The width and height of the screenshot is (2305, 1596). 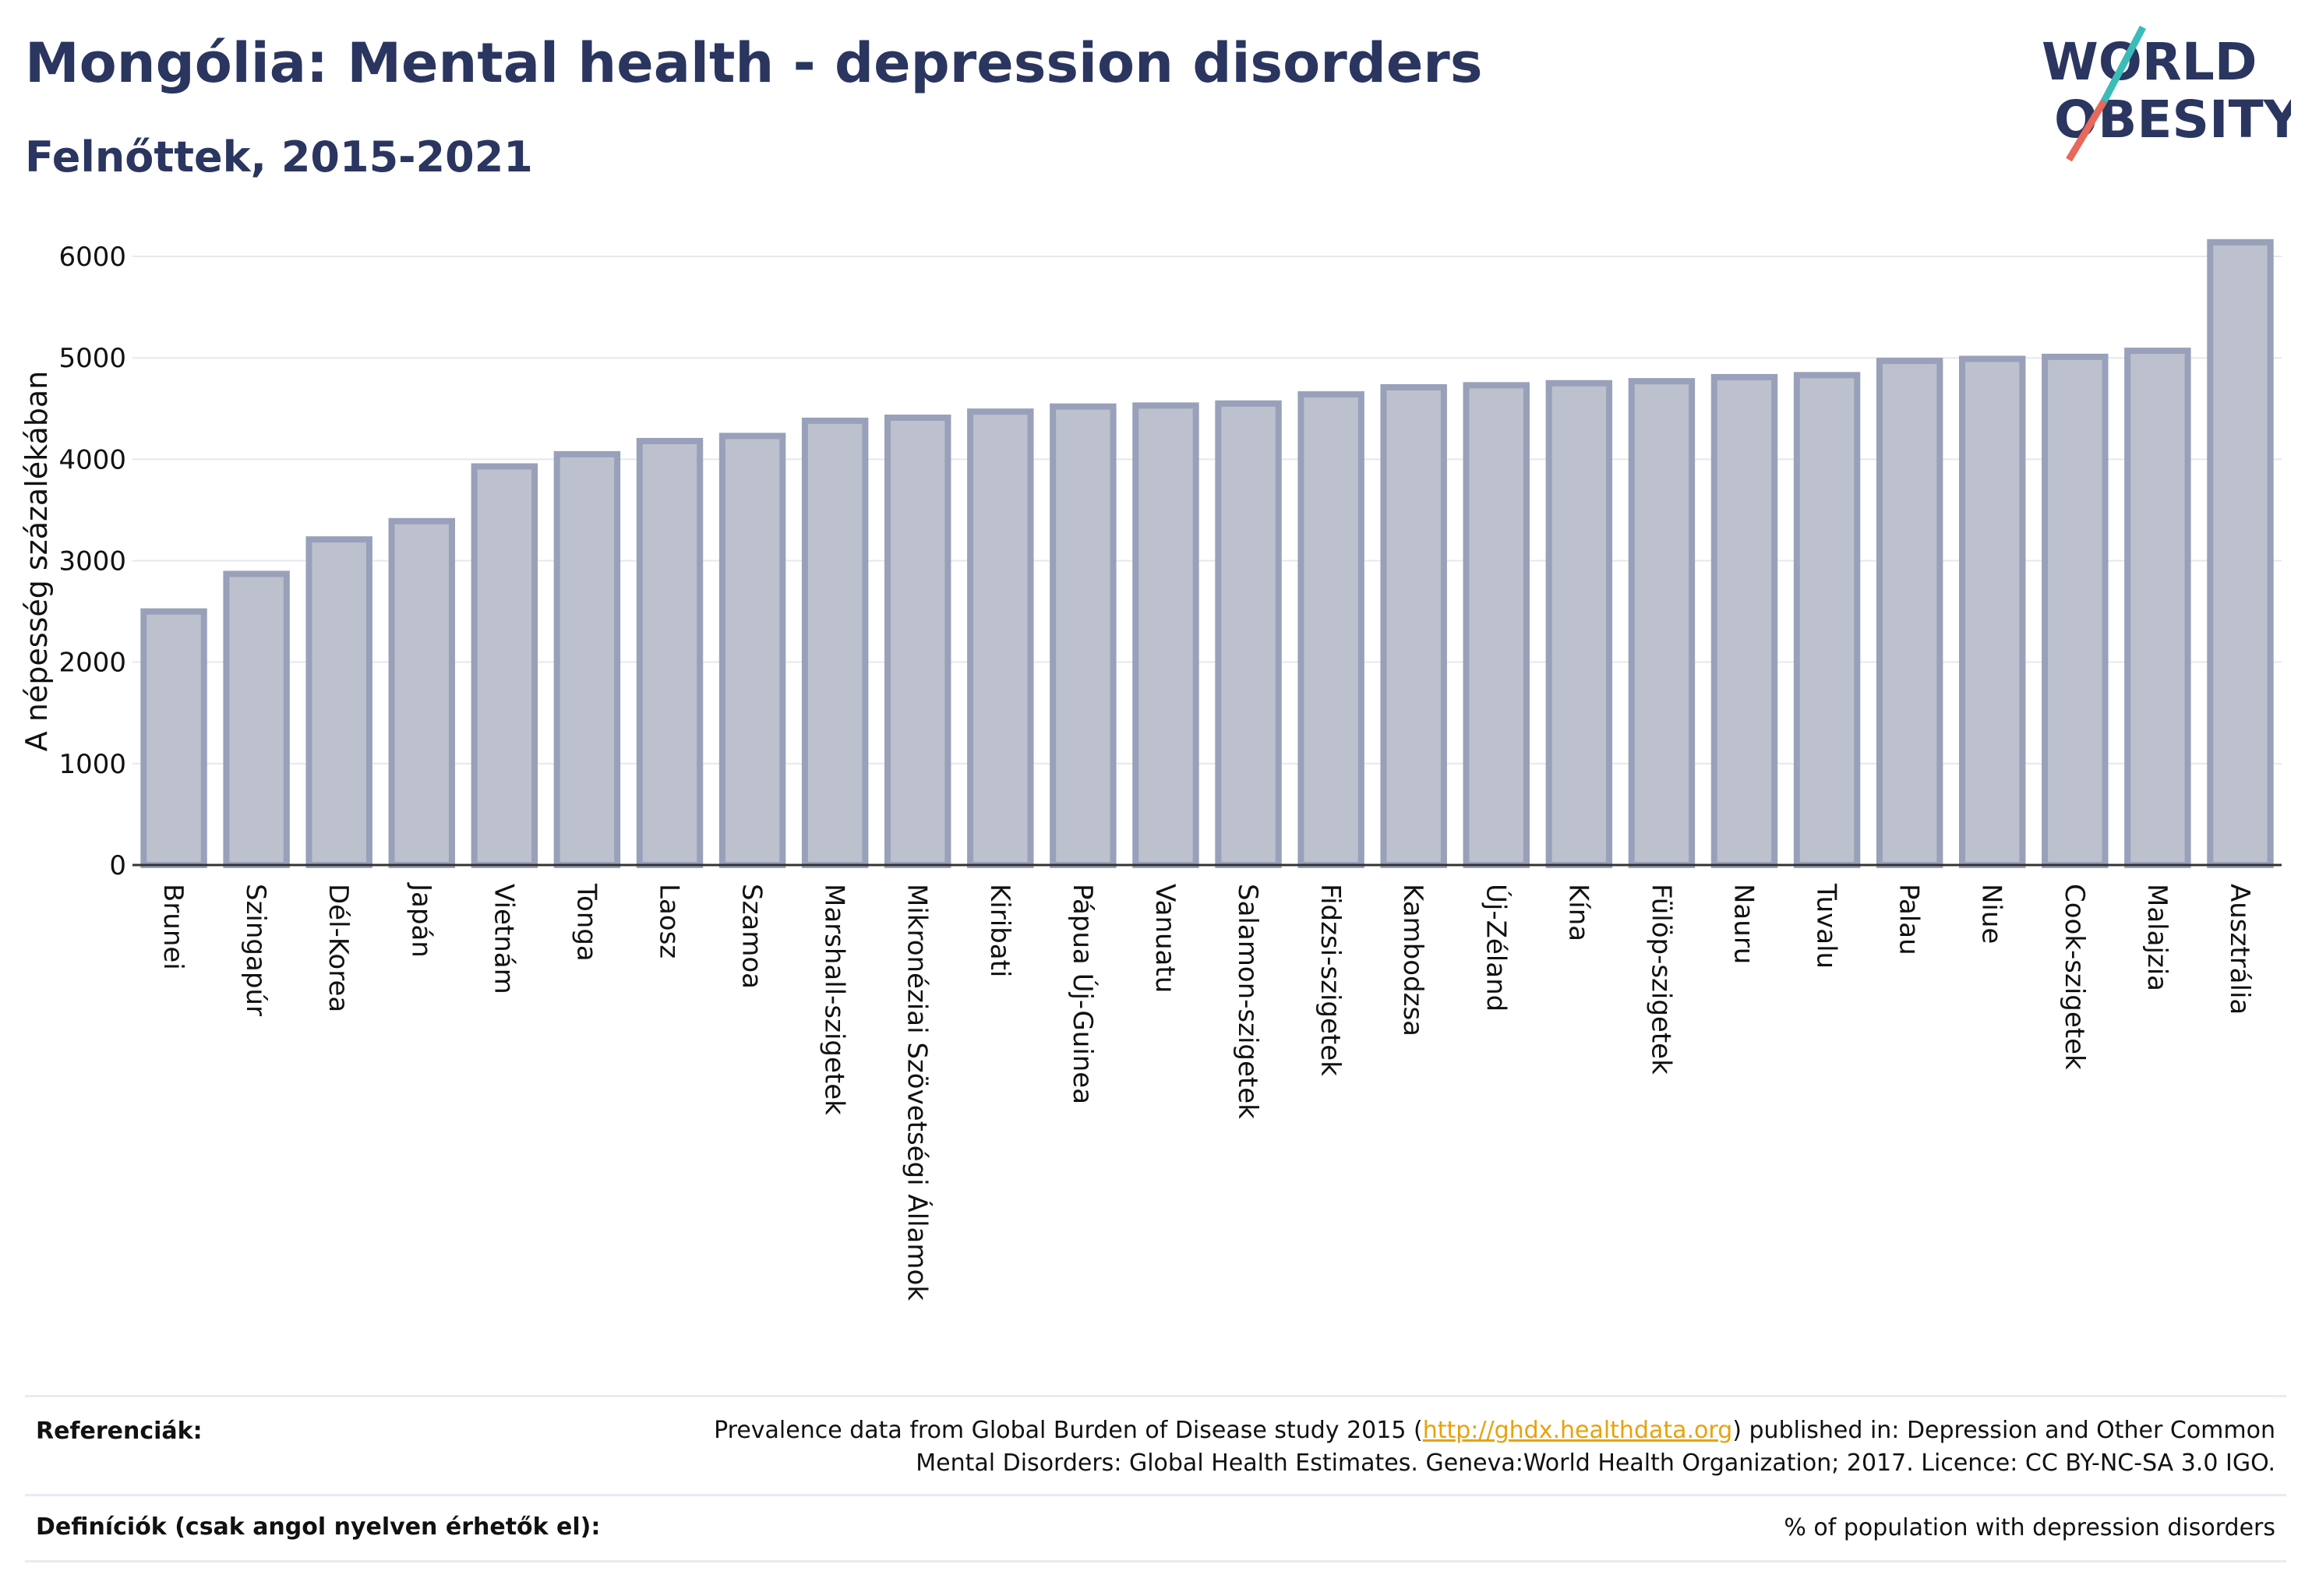 What do you see at coordinates (835, 999) in the screenshot?
I see `x-tick-label: Marshall-szigetek` at bounding box center [835, 999].